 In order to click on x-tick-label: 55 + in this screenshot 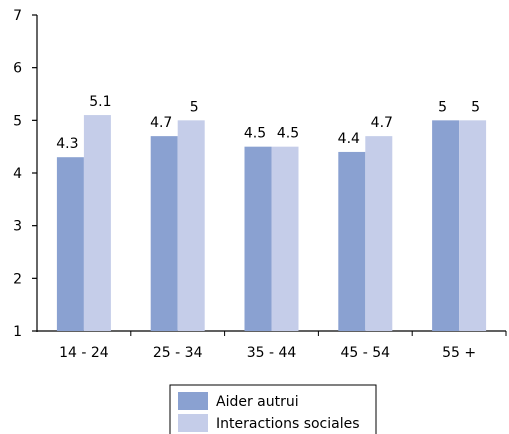, I will do `click(459, 353)`.